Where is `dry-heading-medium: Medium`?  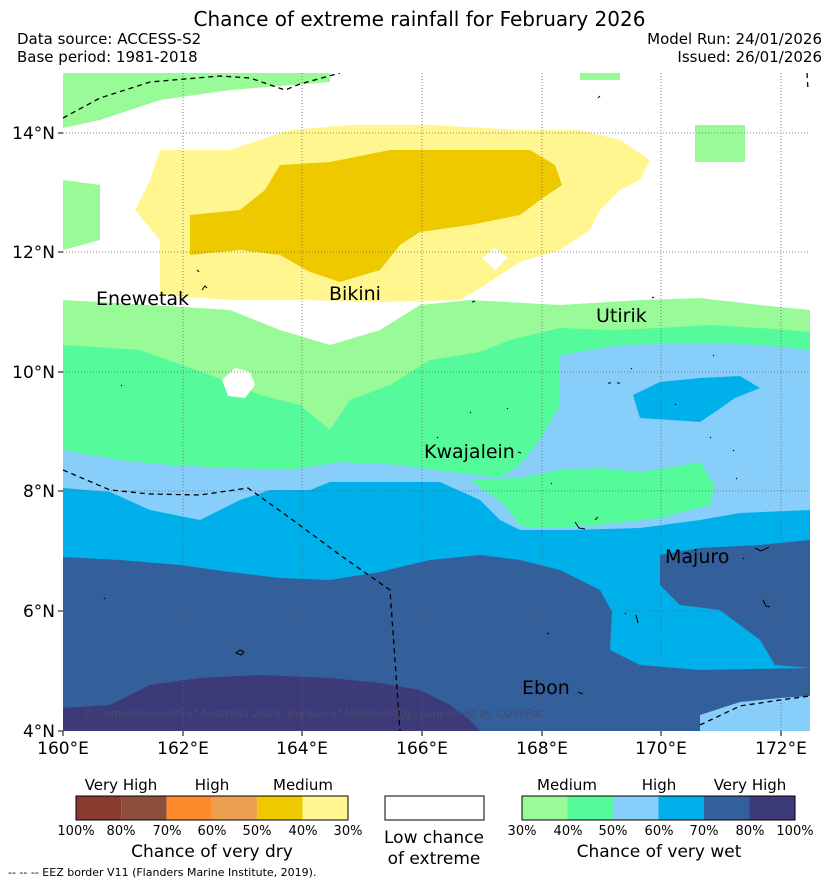
dry-heading-medium: Medium is located at coordinates (303, 785).